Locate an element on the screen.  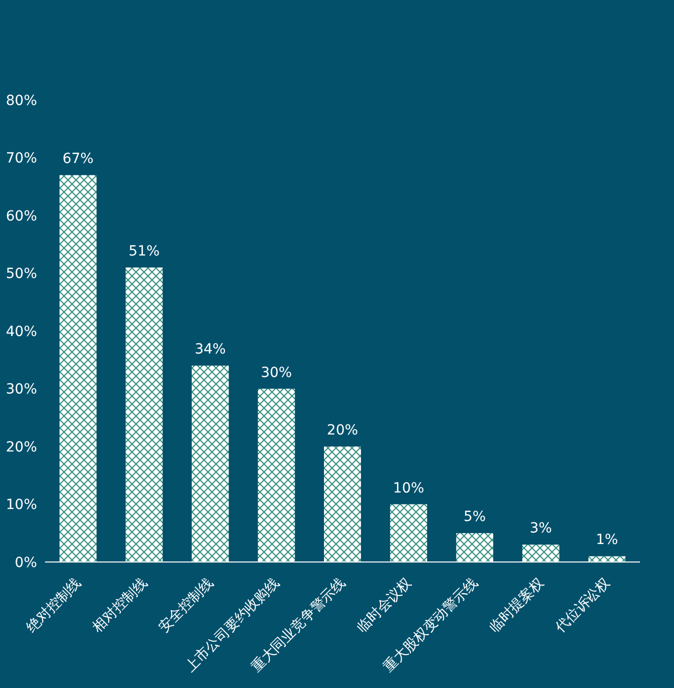
data-label: 51% is located at coordinates (144, 251).